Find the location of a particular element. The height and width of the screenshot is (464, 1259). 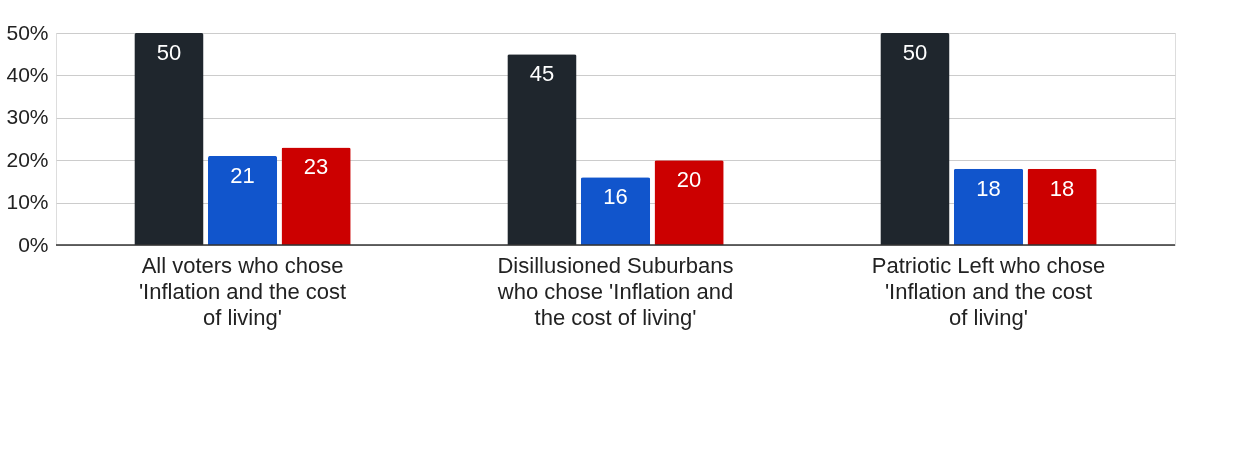

y-tick-label: 10% is located at coordinates (27, 202).